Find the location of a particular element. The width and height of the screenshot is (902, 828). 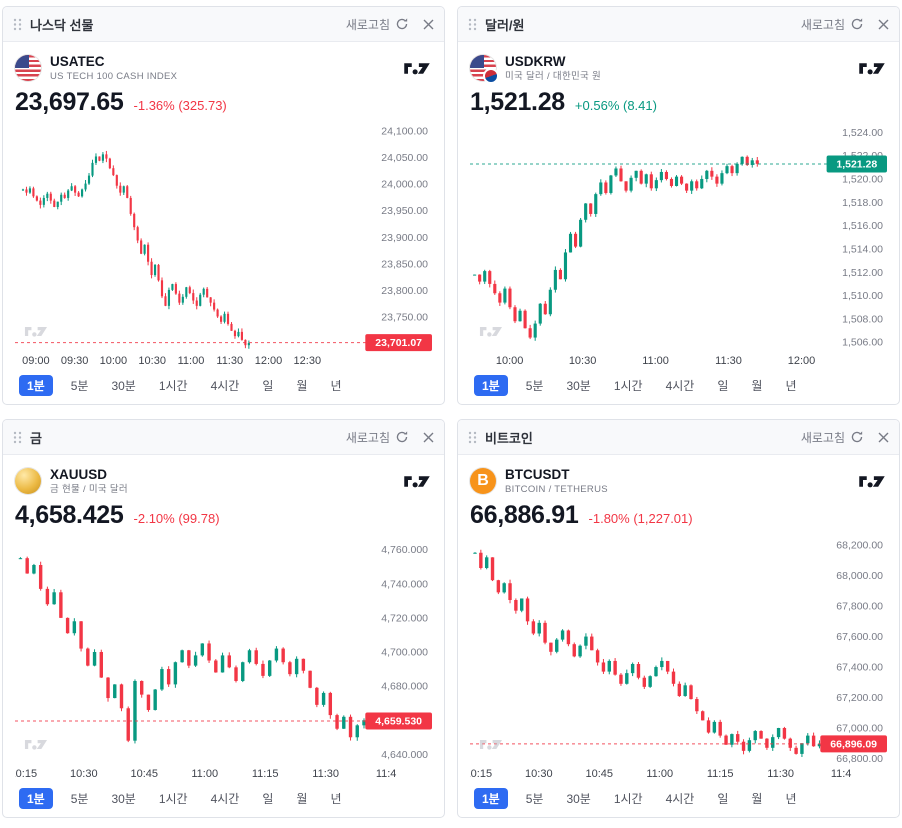

time-axis-label: 11:4 is located at coordinates (386, 774).